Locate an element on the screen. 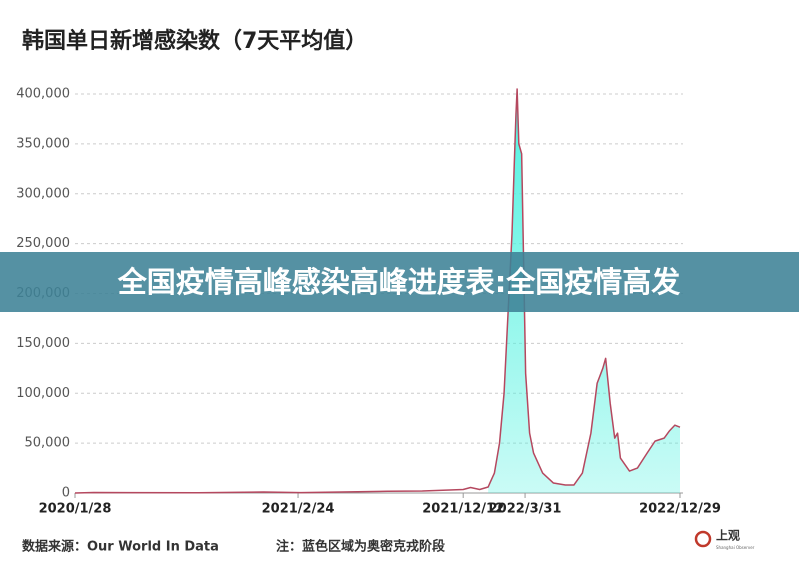 The image size is (799, 564). y-tick-label: 0 is located at coordinates (66, 493).